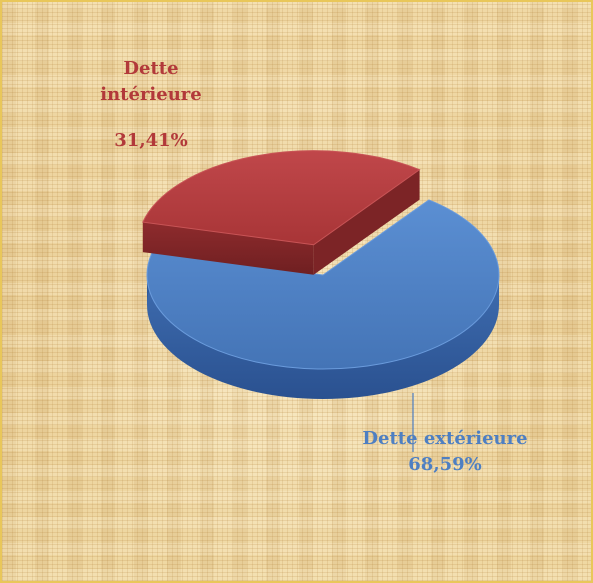 The image size is (593, 583). What do you see at coordinates (151, 140) in the screenshot?
I see `interieure-value-label: 31,41%` at bounding box center [151, 140].